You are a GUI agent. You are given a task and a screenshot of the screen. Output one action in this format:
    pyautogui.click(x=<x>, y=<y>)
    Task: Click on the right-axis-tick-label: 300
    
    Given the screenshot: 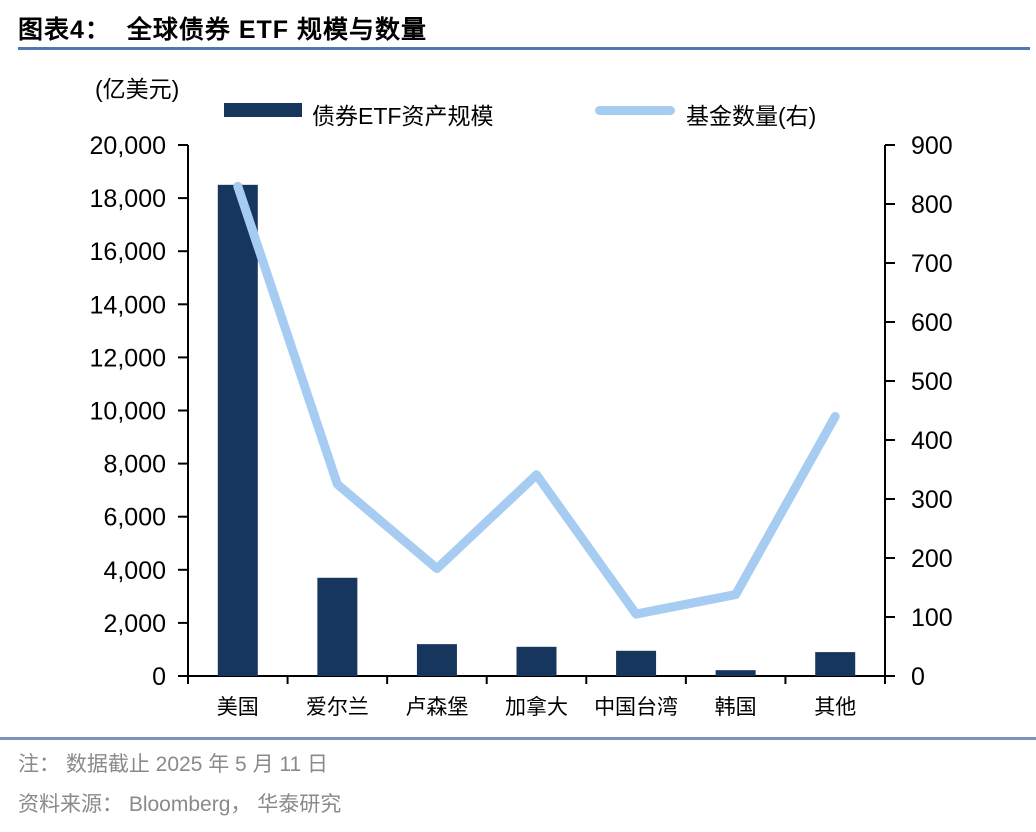 What is the action you would take?
    pyautogui.click(x=932, y=500)
    